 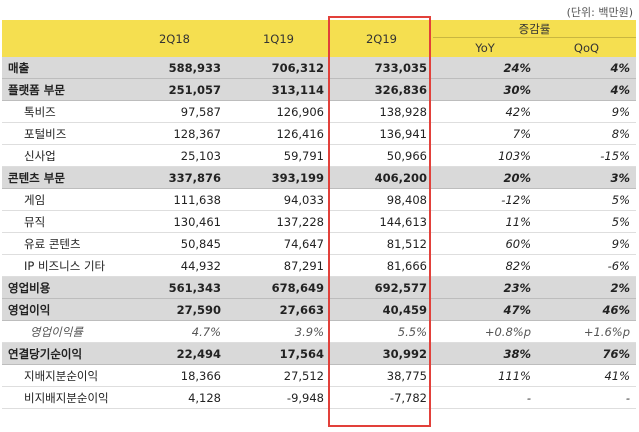 I want to click on cell-2q19: 81,666, so click(x=381, y=265).